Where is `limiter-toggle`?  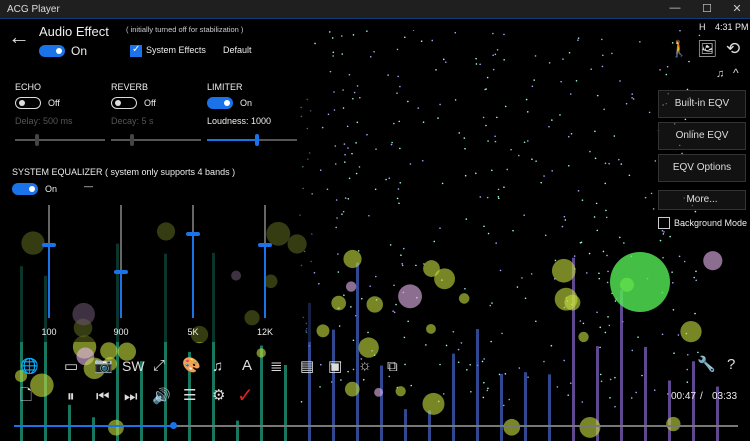 limiter-toggle is located at coordinates (220, 103).